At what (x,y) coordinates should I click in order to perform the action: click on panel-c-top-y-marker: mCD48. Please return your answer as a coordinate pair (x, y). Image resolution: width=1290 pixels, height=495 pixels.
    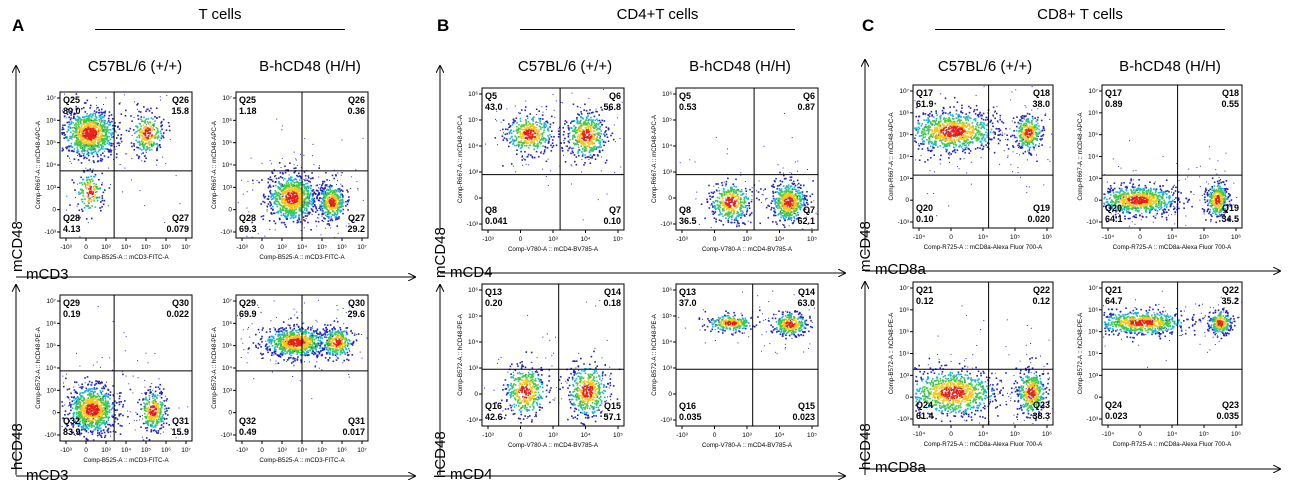
    Looking at the image, I should click on (865, 246).